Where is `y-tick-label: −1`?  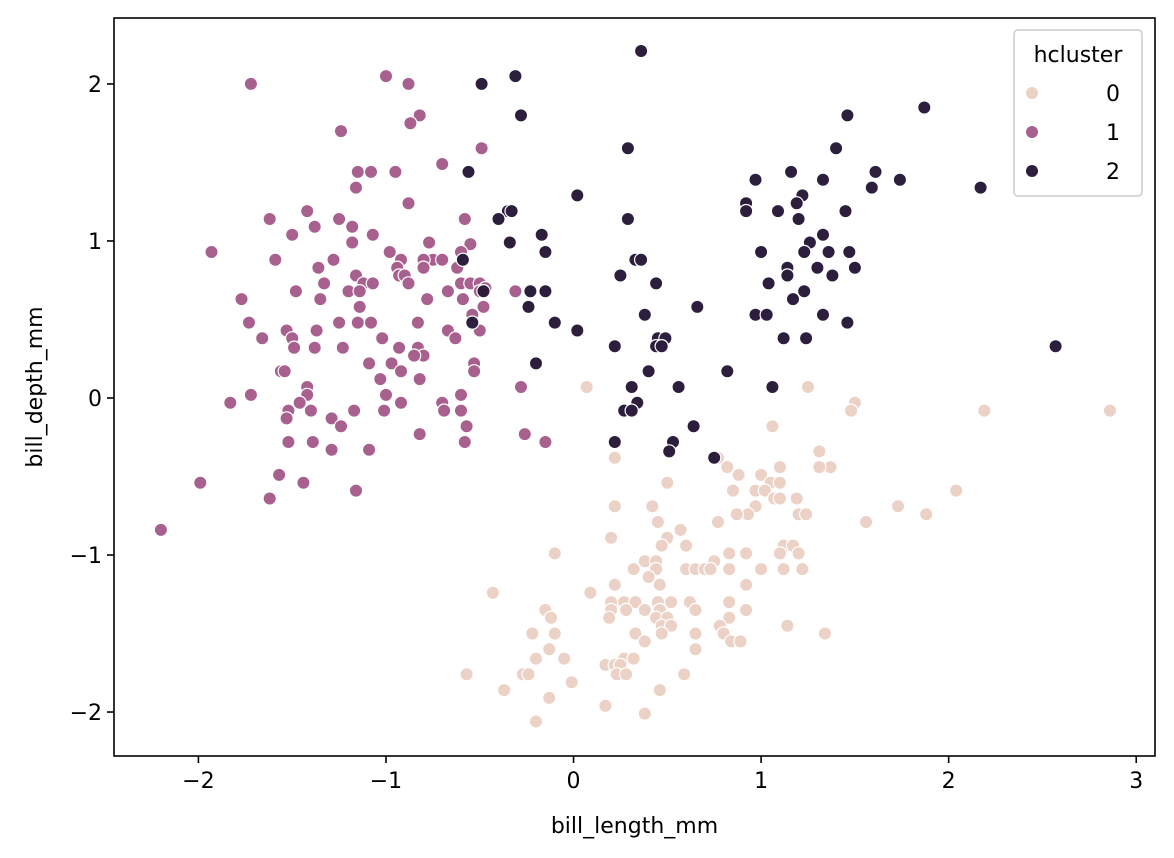
y-tick-label: −1 is located at coordinates (86, 556).